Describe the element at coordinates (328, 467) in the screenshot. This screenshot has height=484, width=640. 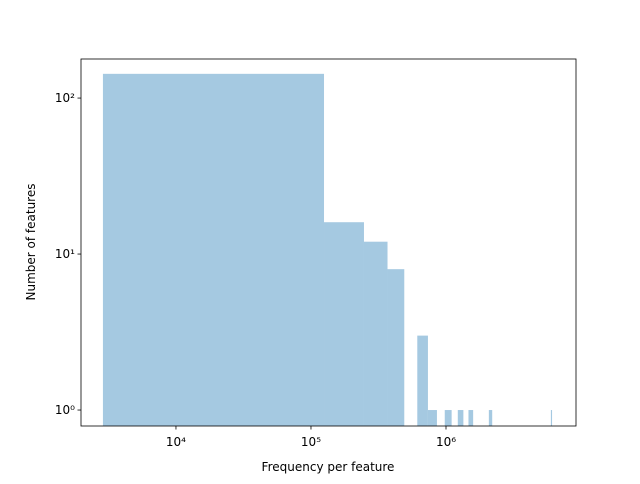
I see `x-axis-label: Frequency per feature` at that location.